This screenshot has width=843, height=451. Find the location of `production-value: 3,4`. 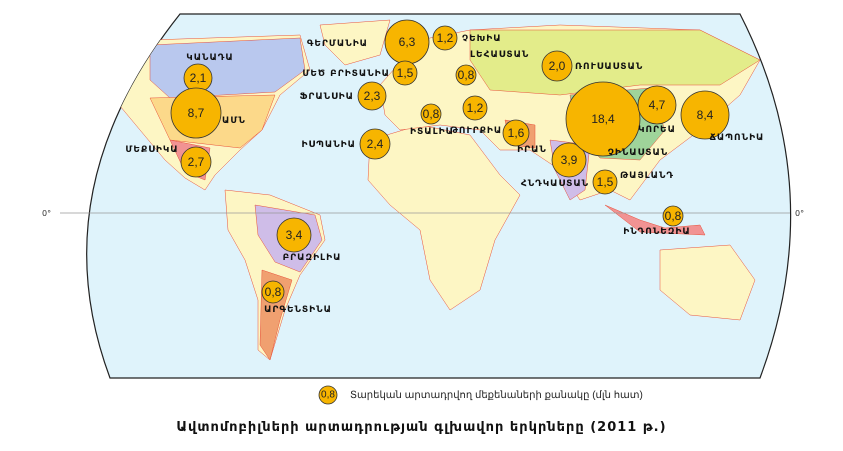

production-value: 3,4 is located at coordinates (294, 235).